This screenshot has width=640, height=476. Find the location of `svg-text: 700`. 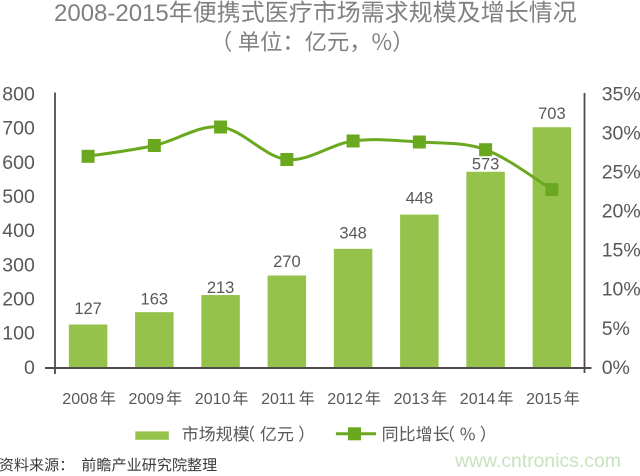

svg-text: 700 is located at coordinates (18, 129).